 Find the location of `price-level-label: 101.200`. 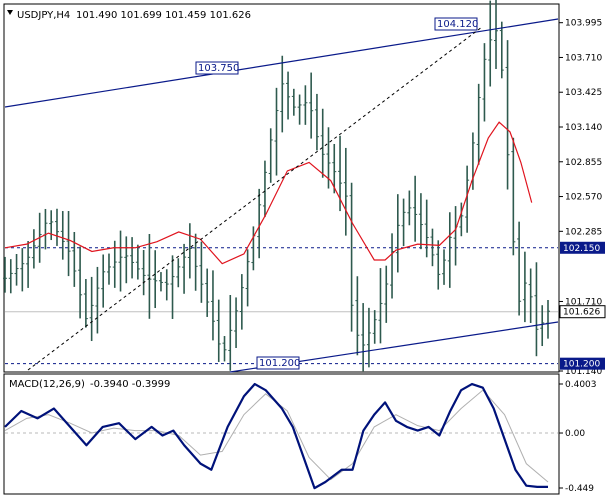

price-level-label: 101.200 is located at coordinates (581, 365).